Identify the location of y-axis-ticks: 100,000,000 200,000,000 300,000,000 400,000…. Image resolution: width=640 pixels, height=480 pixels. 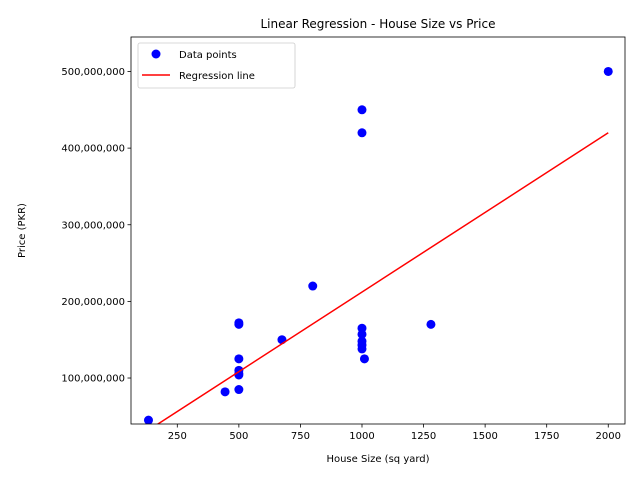
(96, 226).